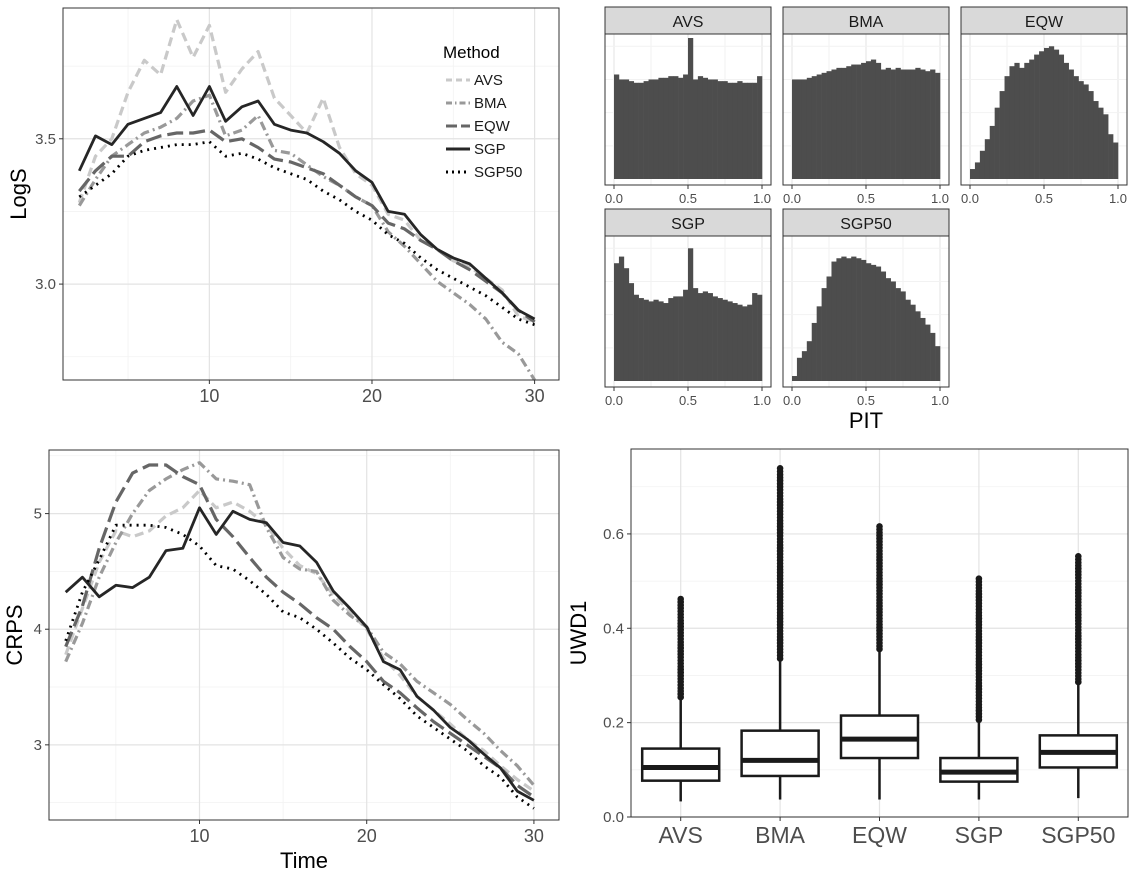 The image size is (1135, 880). Describe the element at coordinates (866, 420) in the screenshot. I see `pit-x-axis-label: PIT` at that location.